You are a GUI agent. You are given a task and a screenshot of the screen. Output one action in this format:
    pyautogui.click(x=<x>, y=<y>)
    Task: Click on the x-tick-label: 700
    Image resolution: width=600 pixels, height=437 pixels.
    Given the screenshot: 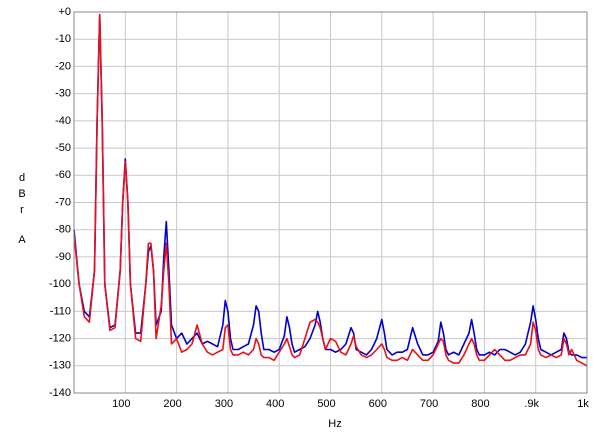 What is the action you would take?
    pyautogui.click(x=429, y=404)
    